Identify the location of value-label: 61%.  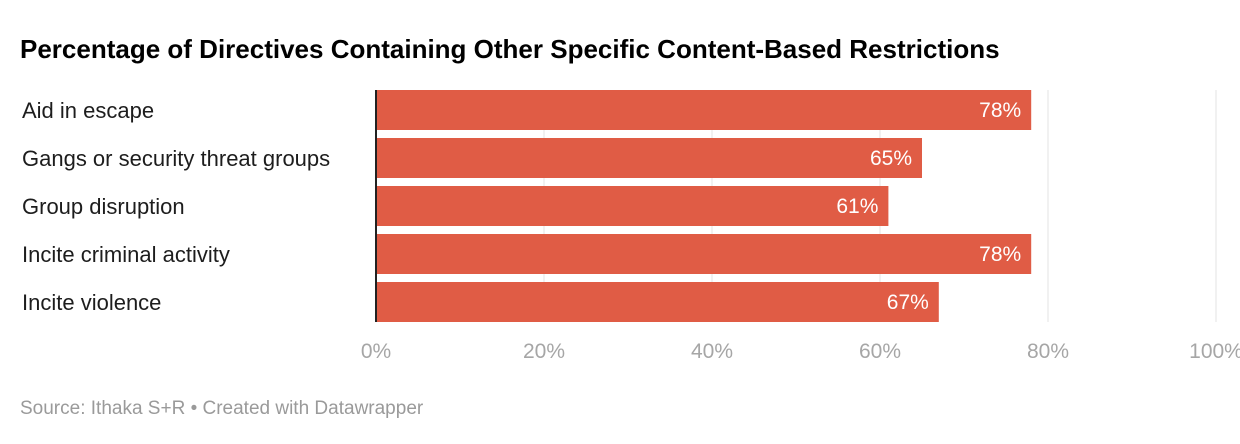
(857, 206).